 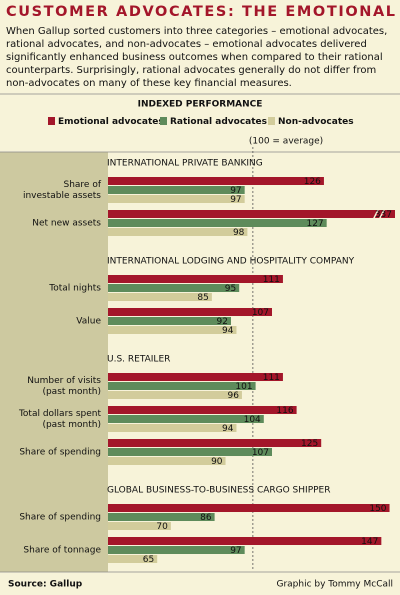 I want to click on value-label: 98, so click(x=239, y=233).